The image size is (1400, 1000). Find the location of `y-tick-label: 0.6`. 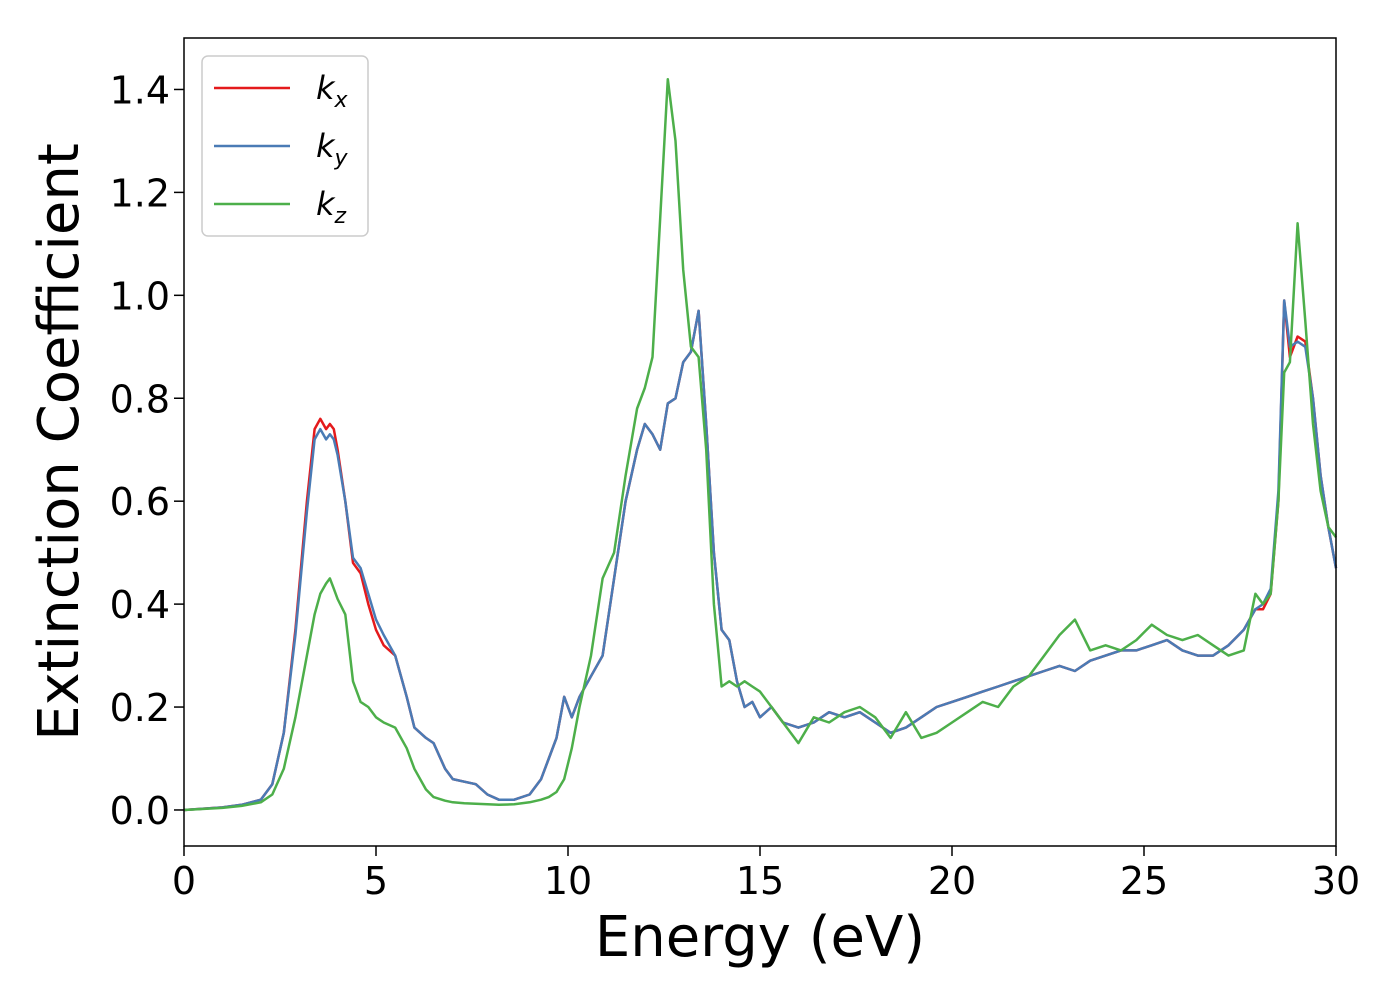

y-tick-label: 0.6 is located at coordinates (140, 502).